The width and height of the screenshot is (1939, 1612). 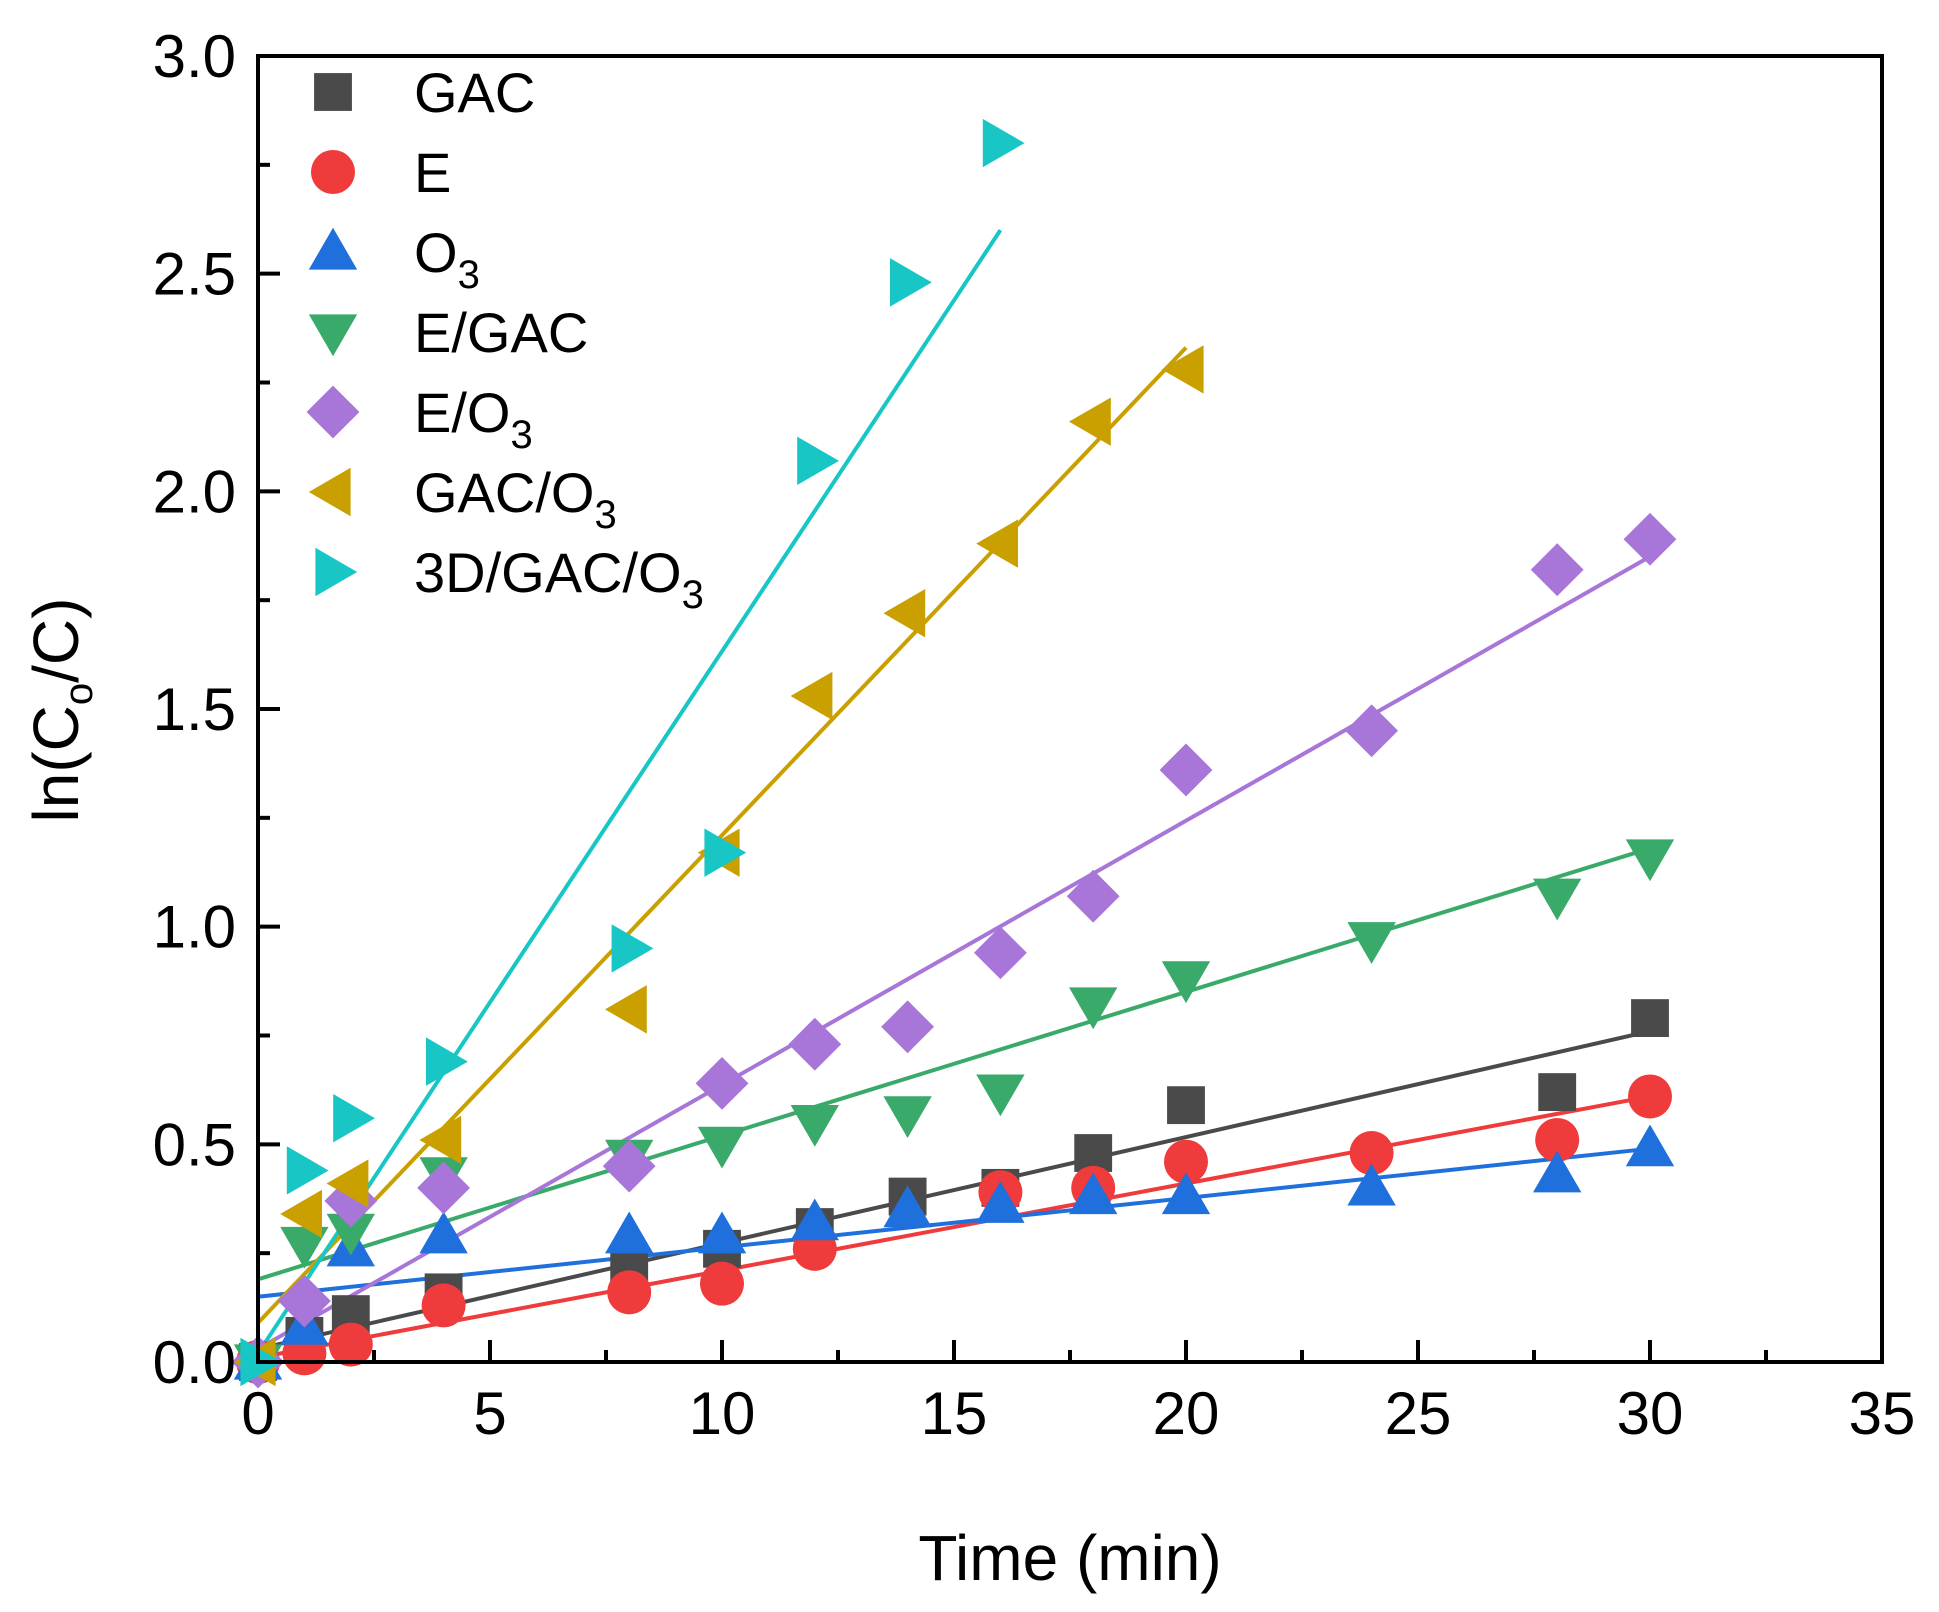 What do you see at coordinates (722, 1413) in the screenshot?
I see `x-tick-label: 10` at bounding box center [722, 1413].